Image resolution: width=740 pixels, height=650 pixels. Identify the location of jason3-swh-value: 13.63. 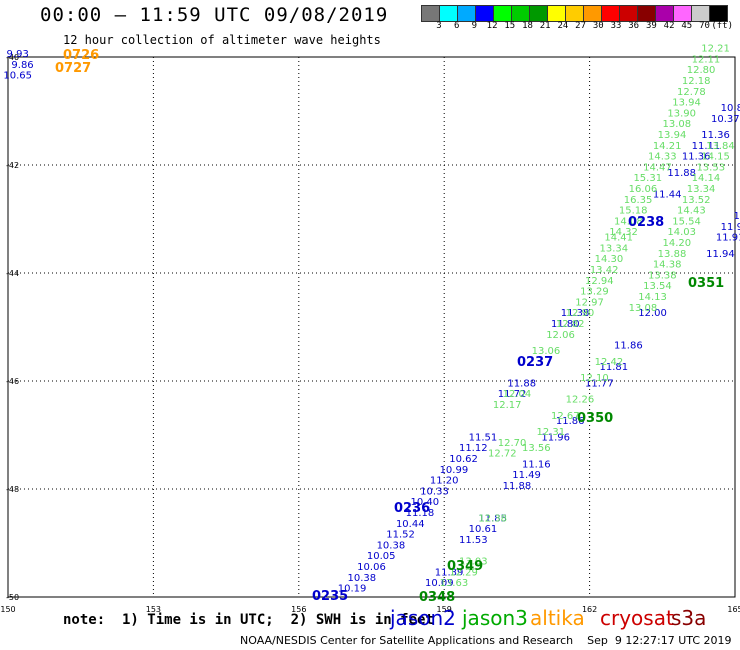
(454, 583).